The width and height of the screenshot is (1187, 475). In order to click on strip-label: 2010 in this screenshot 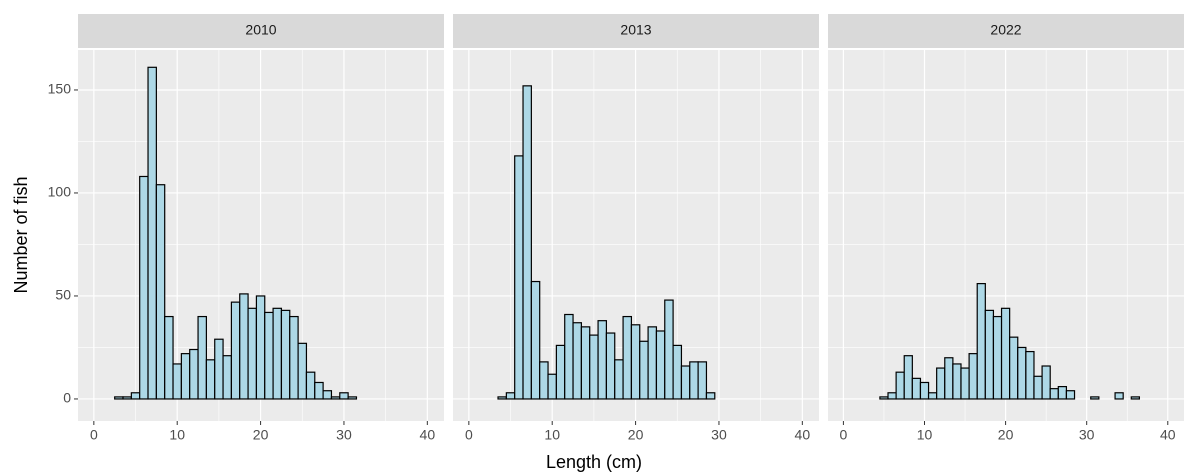, I will do `click(260, 30)`.